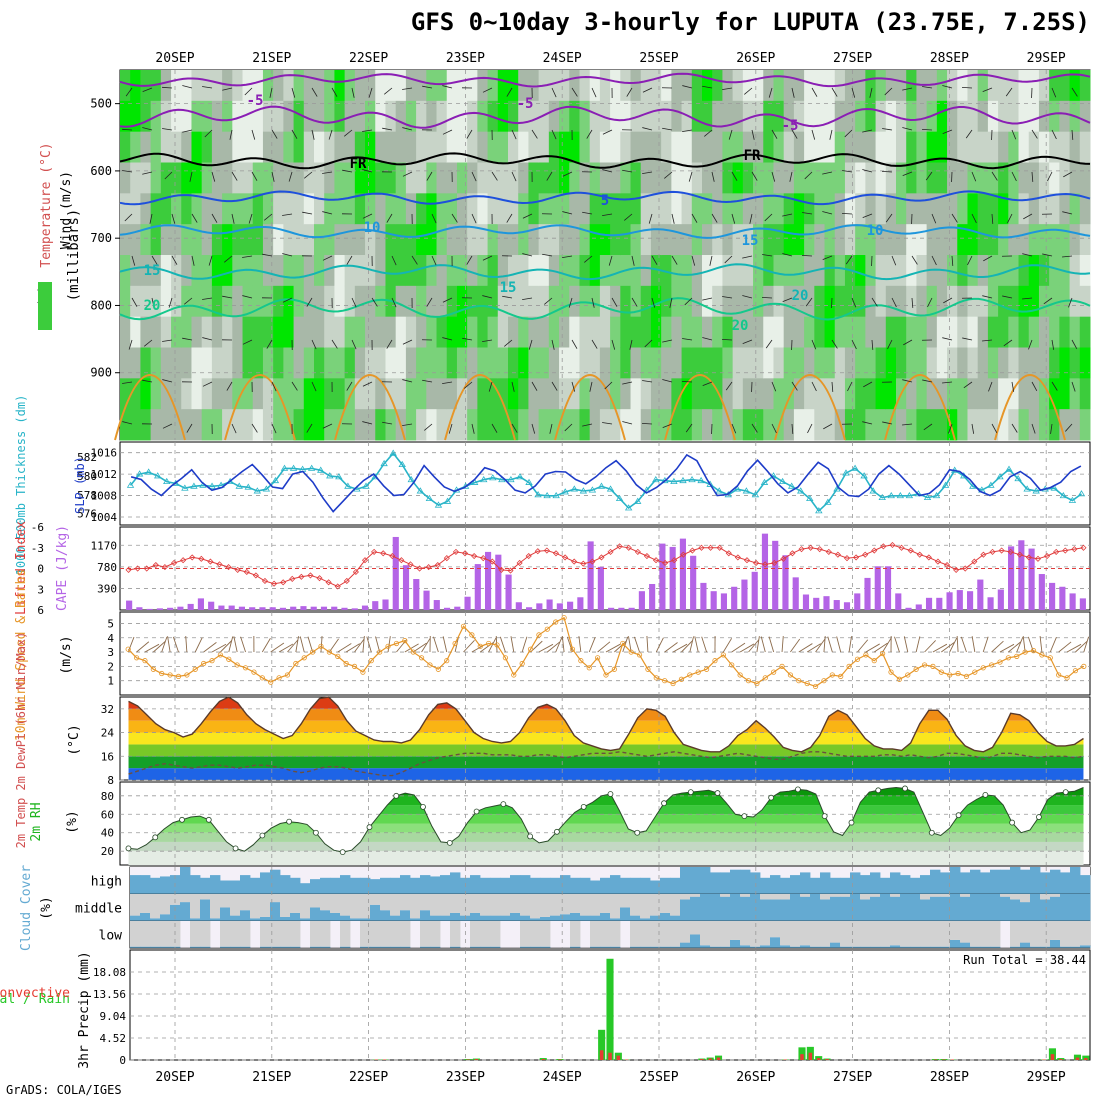 The height and width of the screenshot is (1100, 1100). What do you see at coordinates (605, 161) in the screenshot?
I see `freezing-line` at bounding box center [605, 161].